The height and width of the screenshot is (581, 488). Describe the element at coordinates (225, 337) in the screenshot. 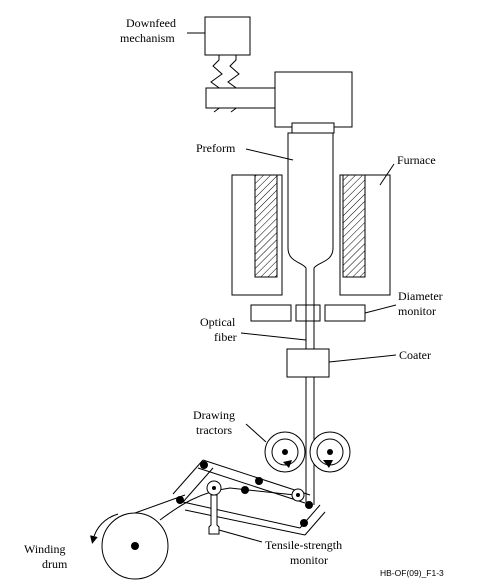

I see `optical-fiber-label-2: fiber` at that location.